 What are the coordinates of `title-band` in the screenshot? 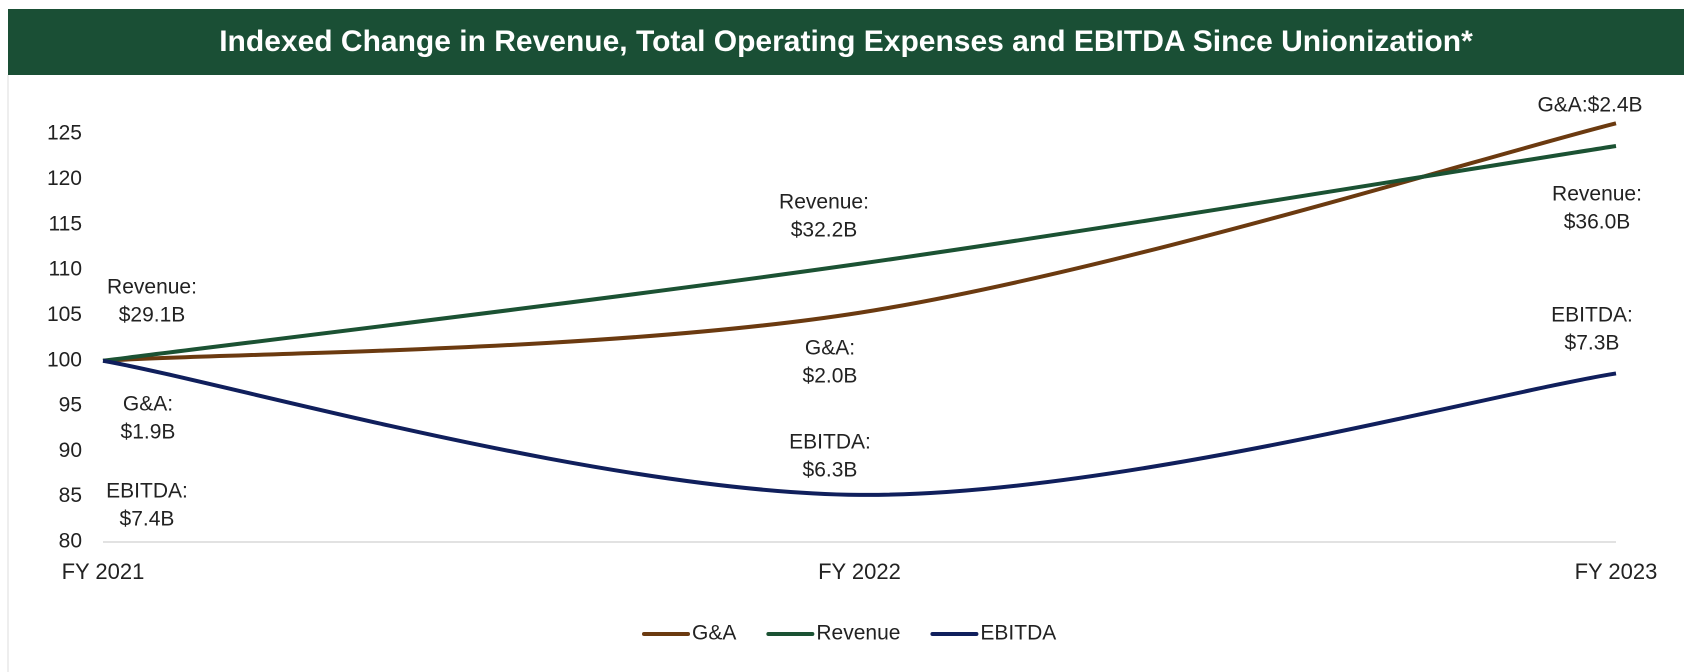 It's located at (846, 42).